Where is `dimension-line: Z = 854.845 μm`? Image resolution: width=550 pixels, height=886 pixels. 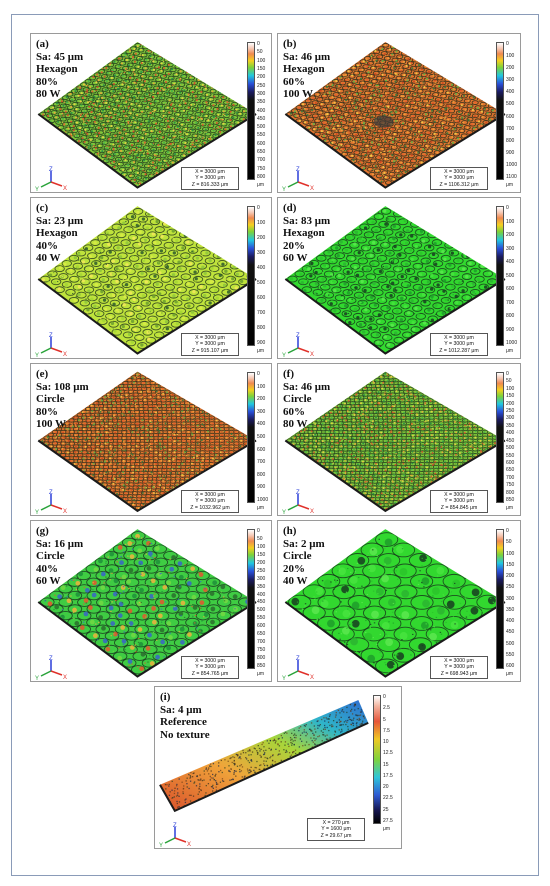 dimension-line: Z = 854.845 μm is located at coordinates (459, 507).